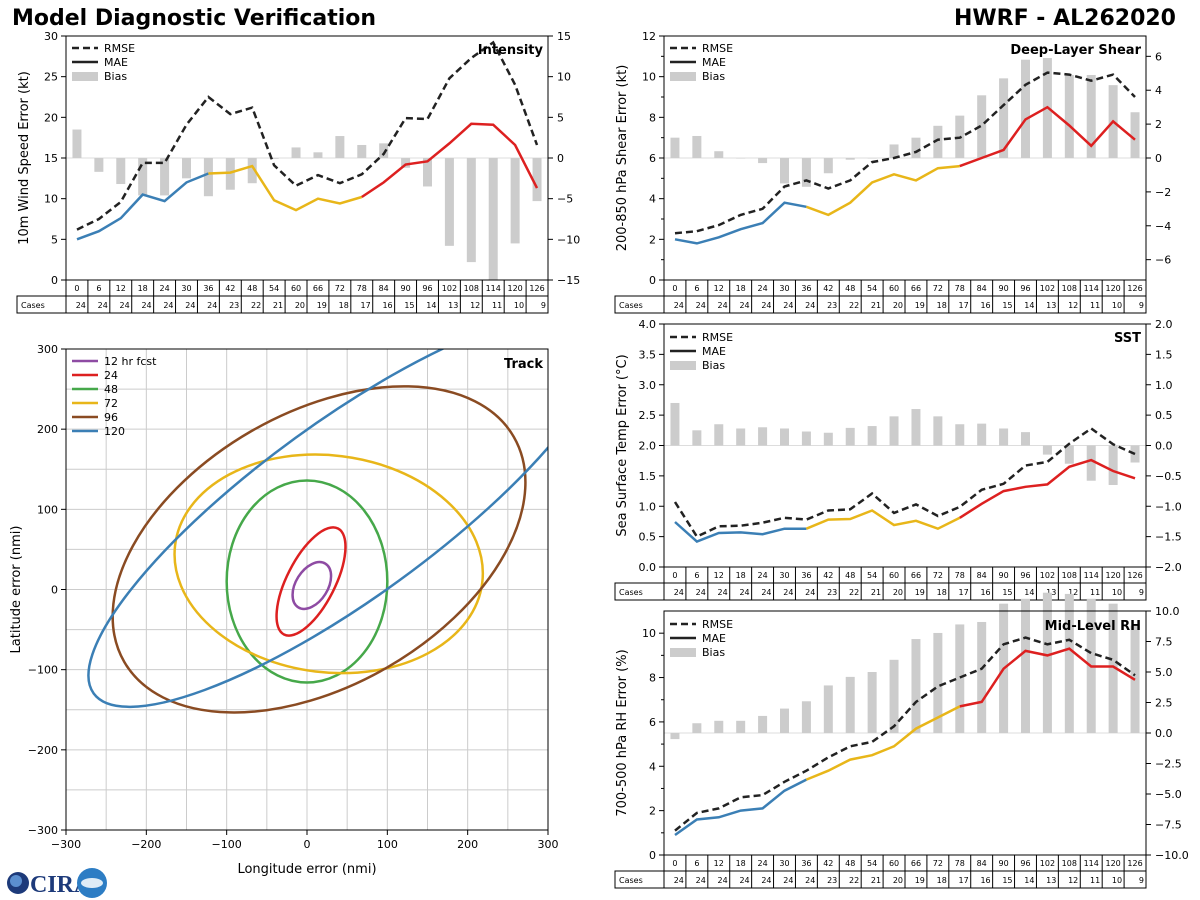  I want to click on sst-y2tick-label: −0.5, so click(1168, 476).